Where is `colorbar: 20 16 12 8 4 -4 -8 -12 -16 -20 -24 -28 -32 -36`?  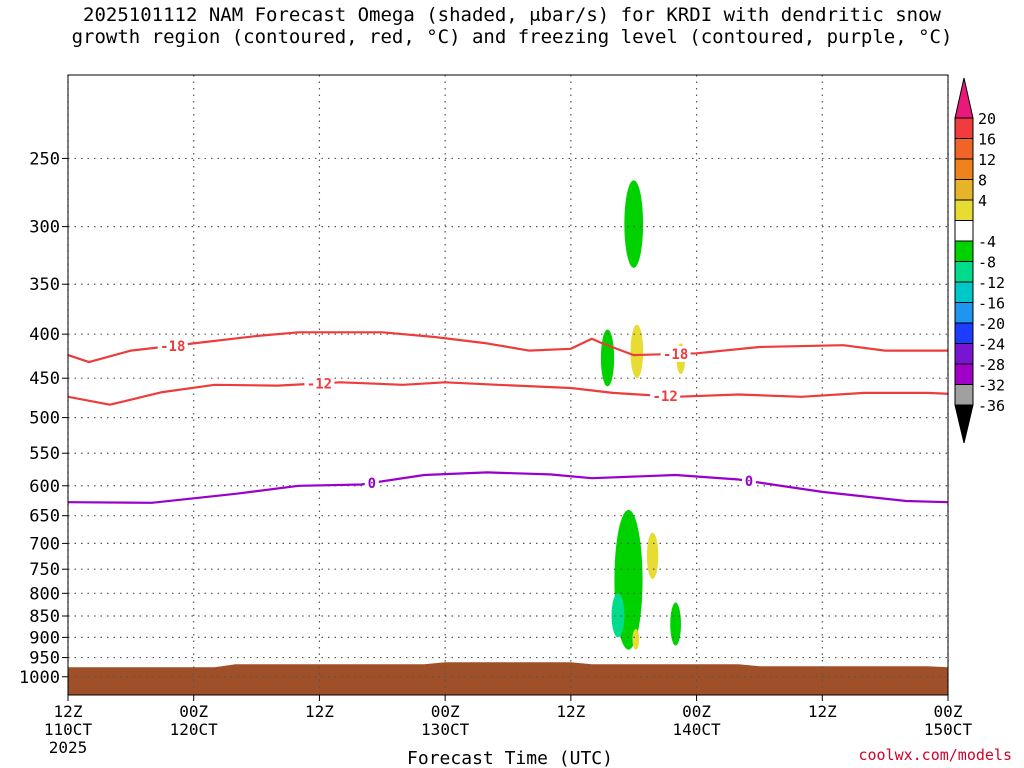
colorbar: 20 16 12 8 4 -4 -8 -12 -16 -20 -24 -28 -32 -36 is located at coordinates (979, 260).